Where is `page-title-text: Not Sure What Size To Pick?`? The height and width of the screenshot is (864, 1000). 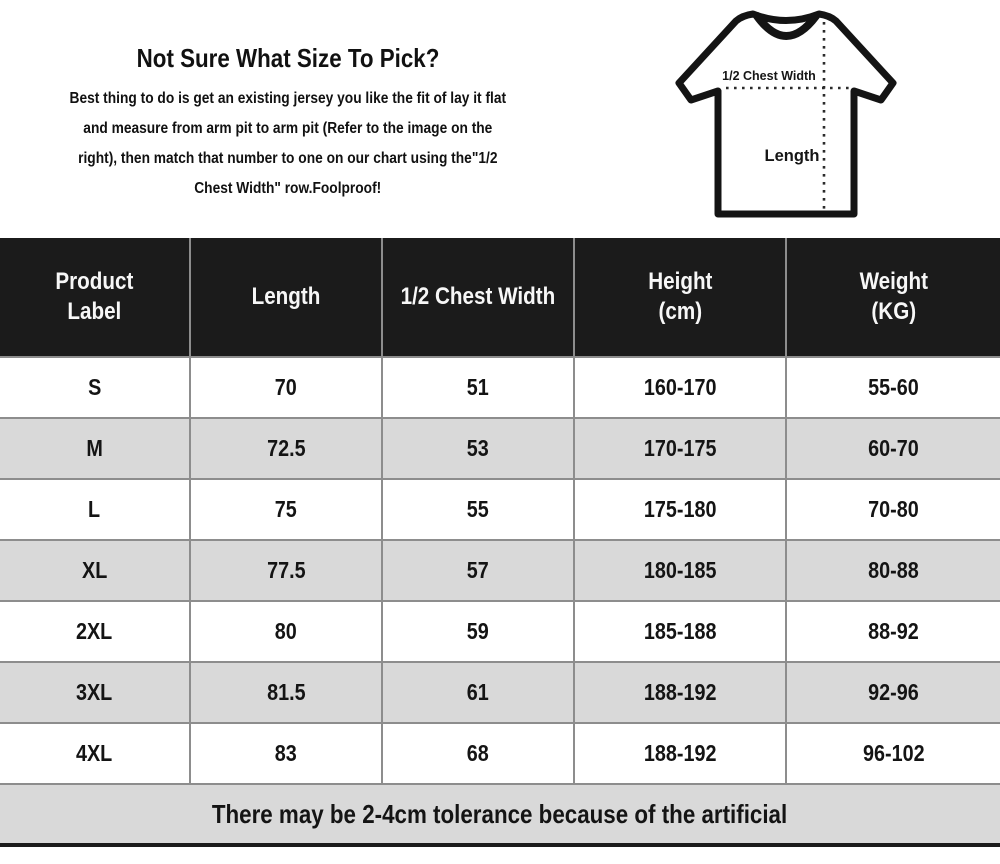
page-title-text: Not Sure What Size To Pick? is located at coordinates (288, 58).